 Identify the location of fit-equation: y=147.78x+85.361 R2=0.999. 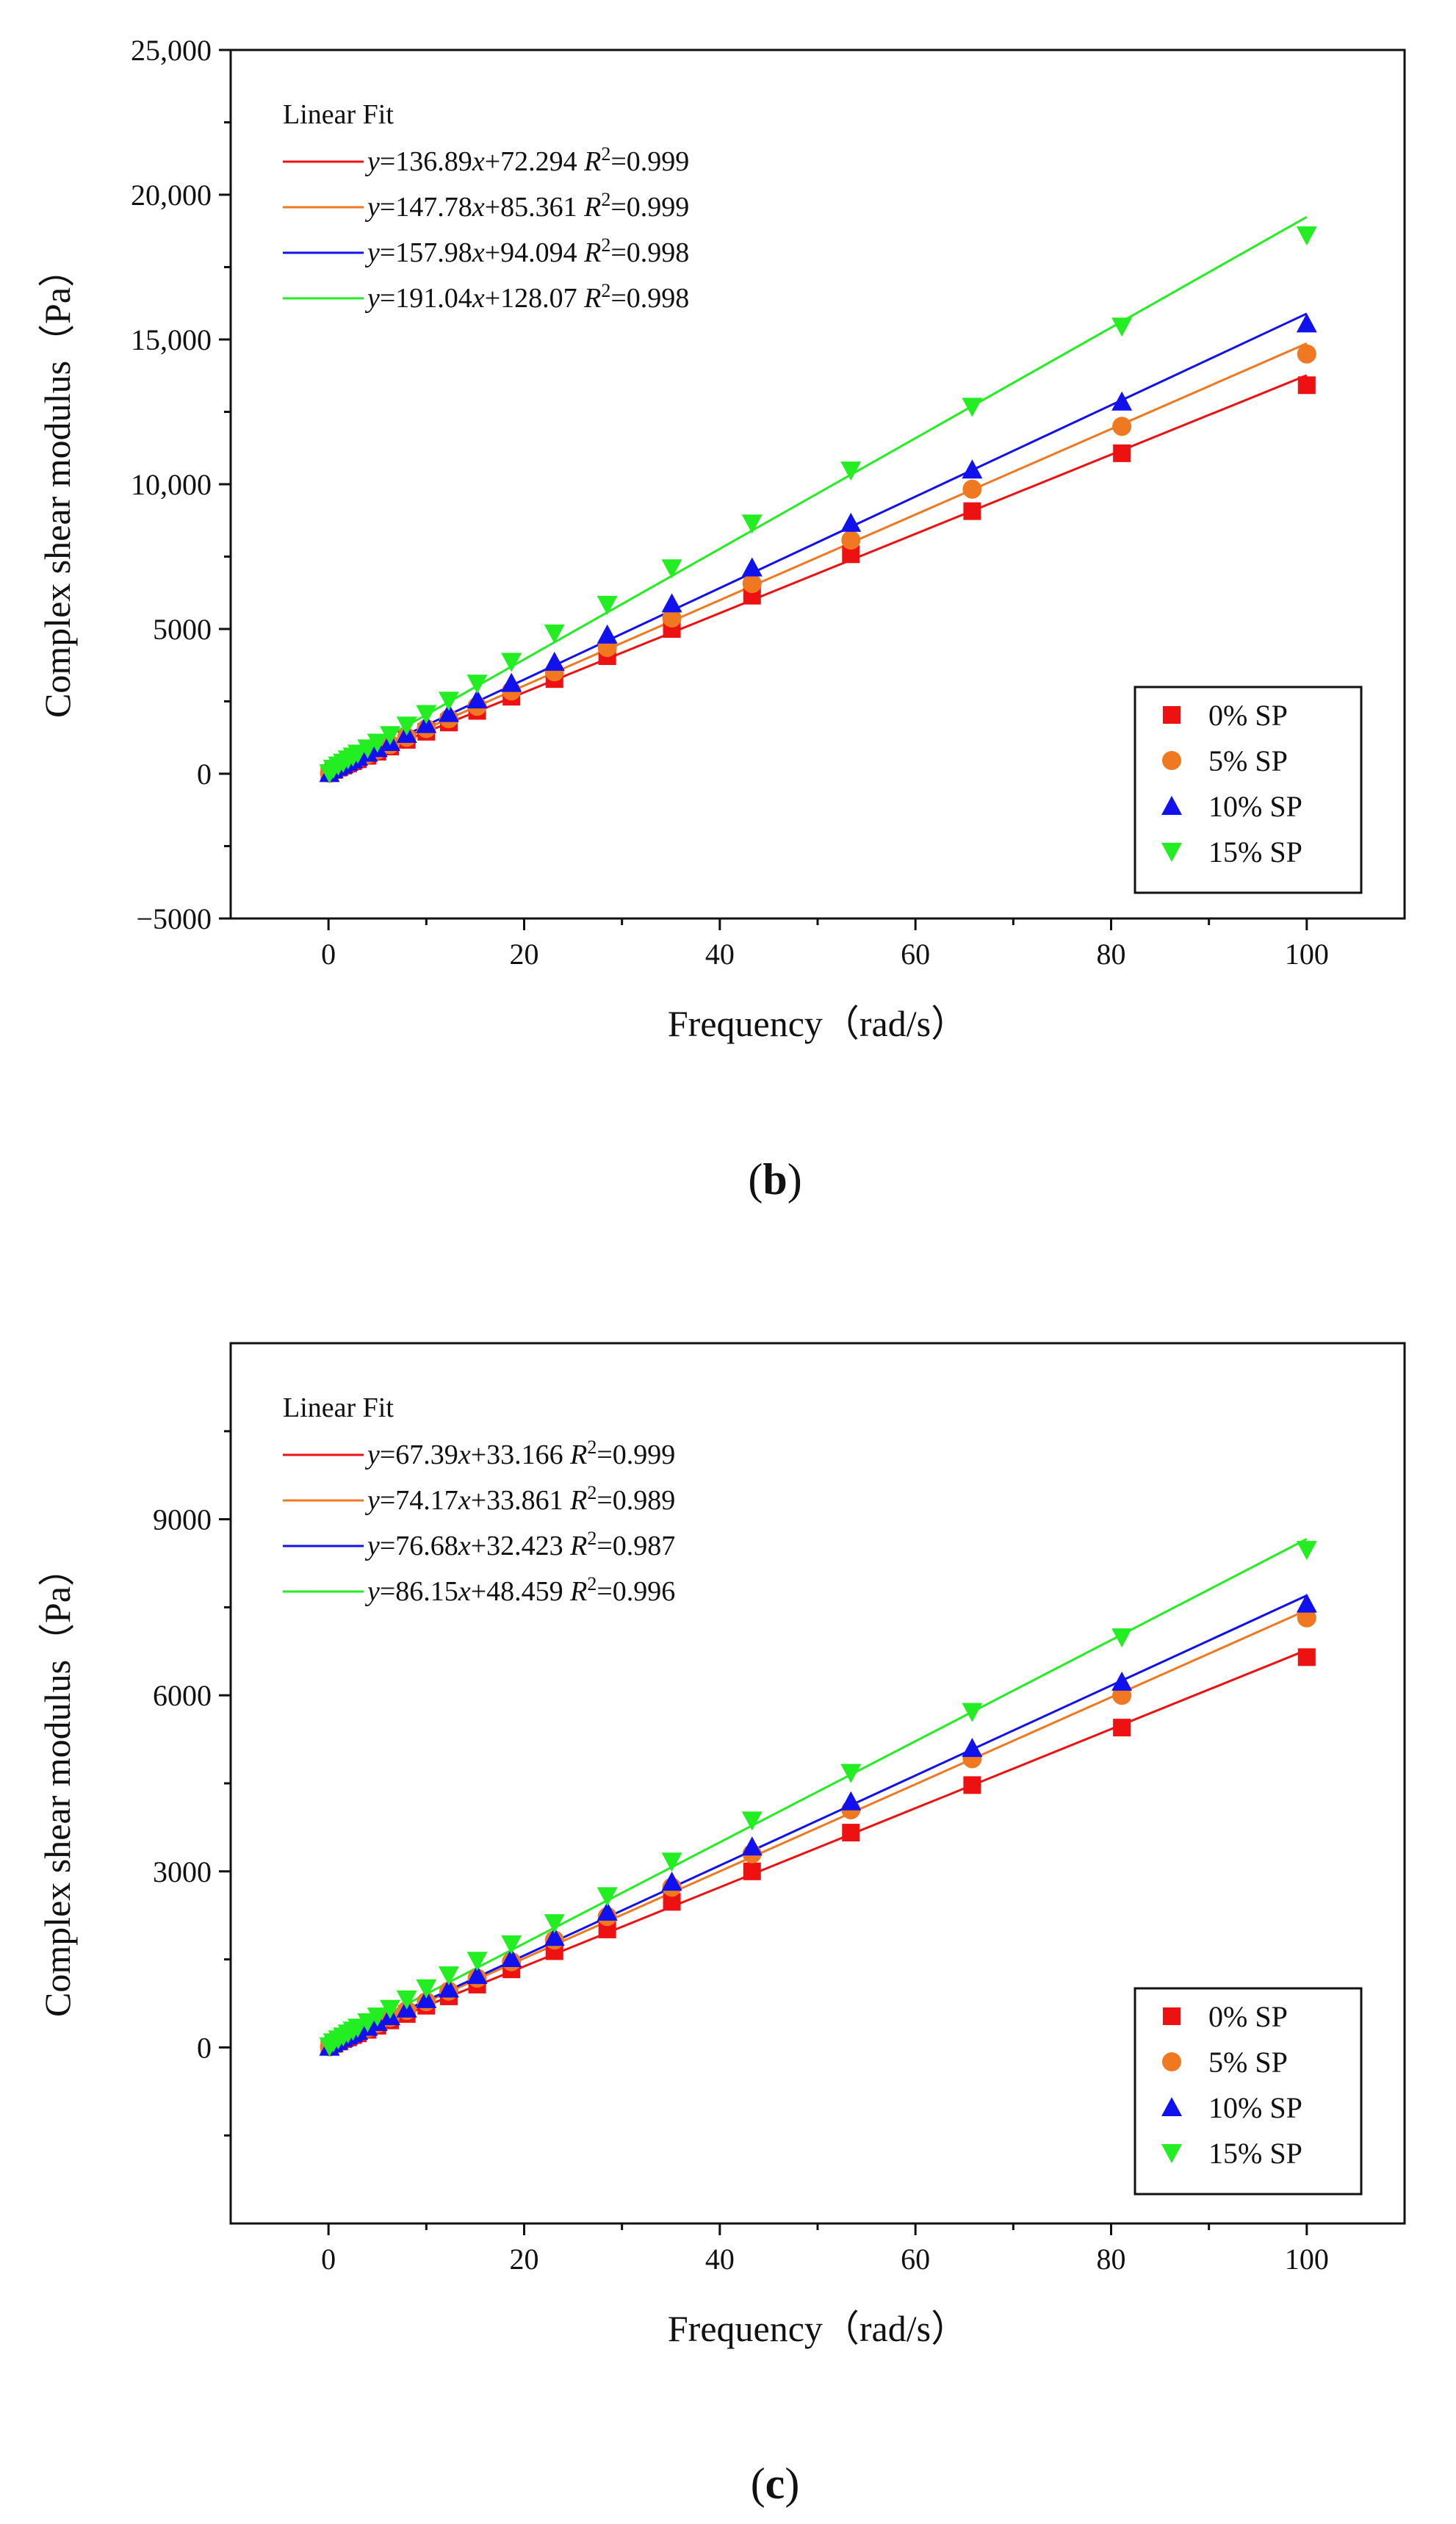
(526, 206).